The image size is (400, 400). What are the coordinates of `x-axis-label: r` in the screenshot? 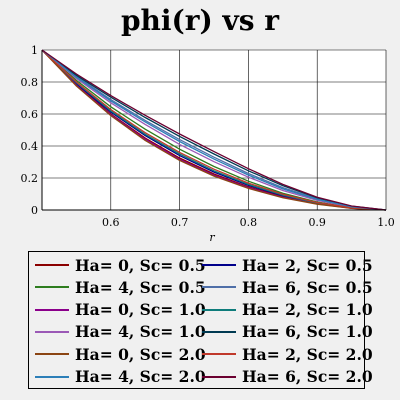 It's located at (212, 237).